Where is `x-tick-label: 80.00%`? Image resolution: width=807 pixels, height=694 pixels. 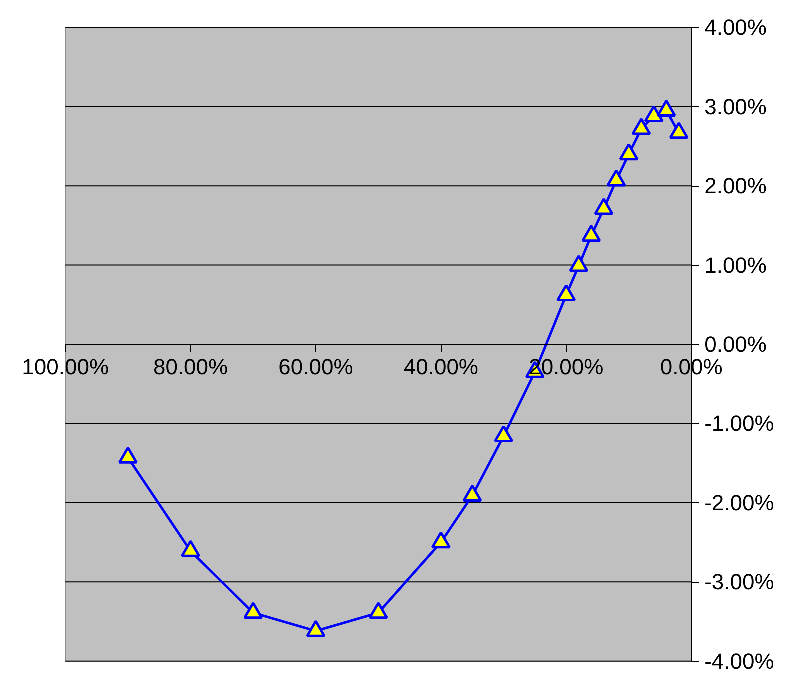
x-tick-label: 80.00% is located at coordinates (190, 367).